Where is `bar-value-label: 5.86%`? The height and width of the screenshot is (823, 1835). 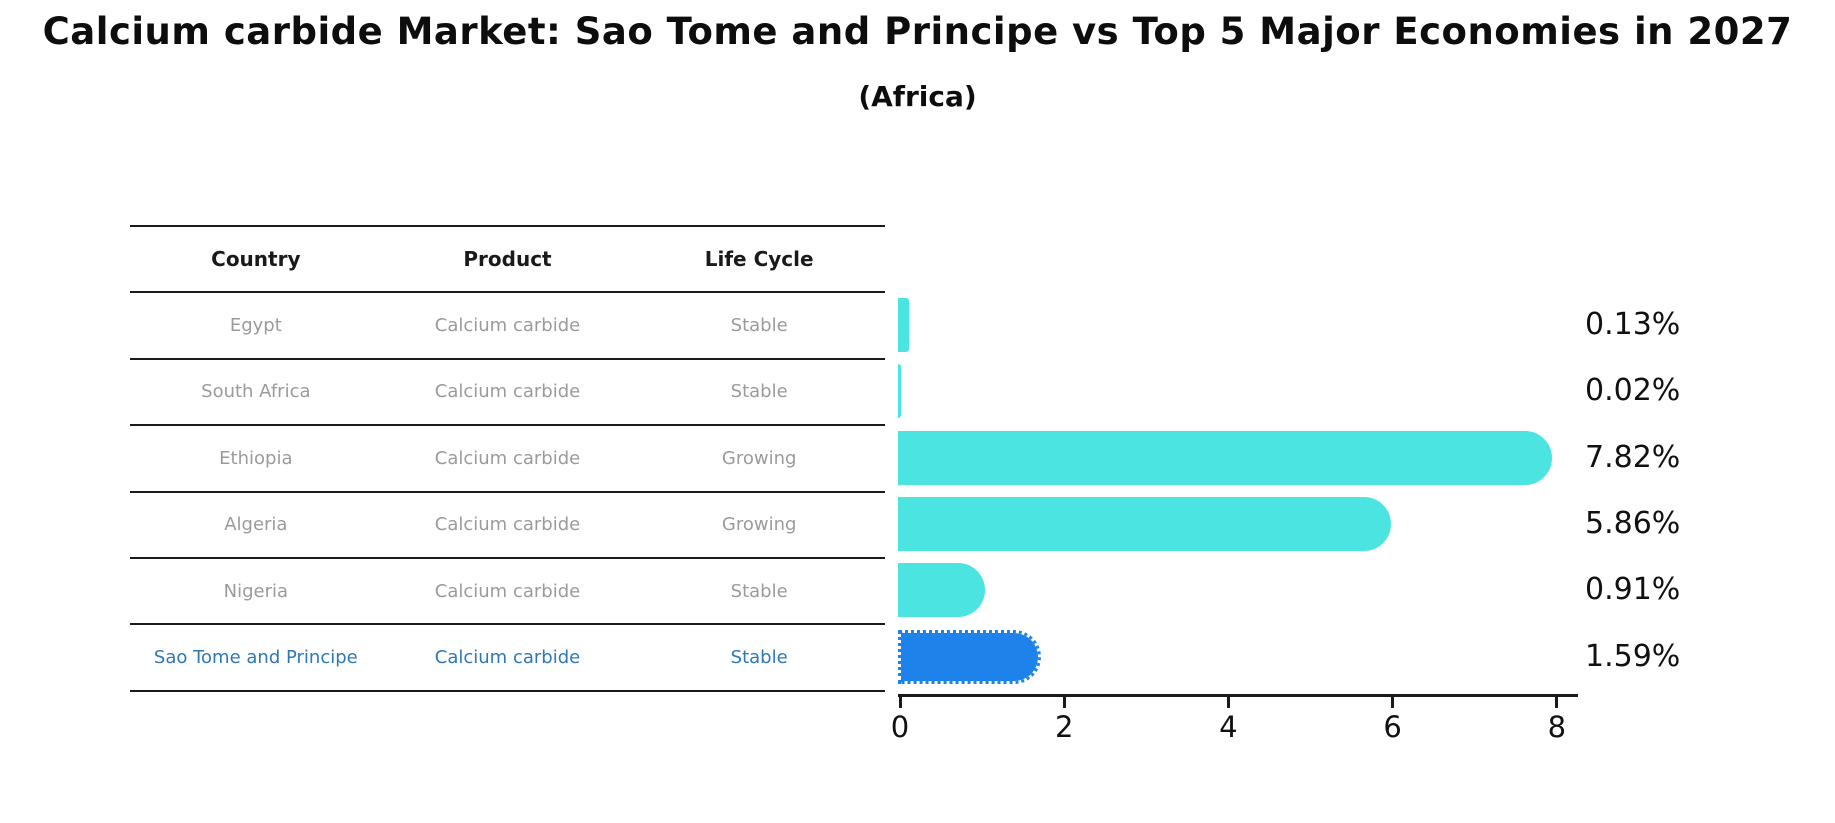
bar-value-label: 5.86% is located at coordinates (1633, 523).